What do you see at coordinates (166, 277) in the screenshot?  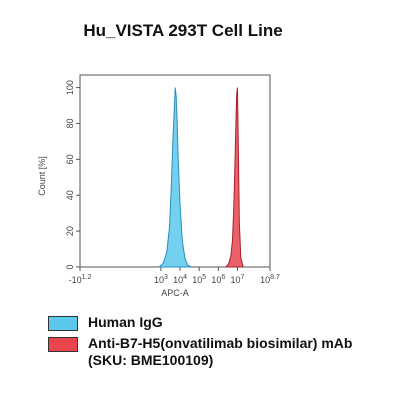 I see `x-tick-exp: 3` at bounding box center [166, 277].